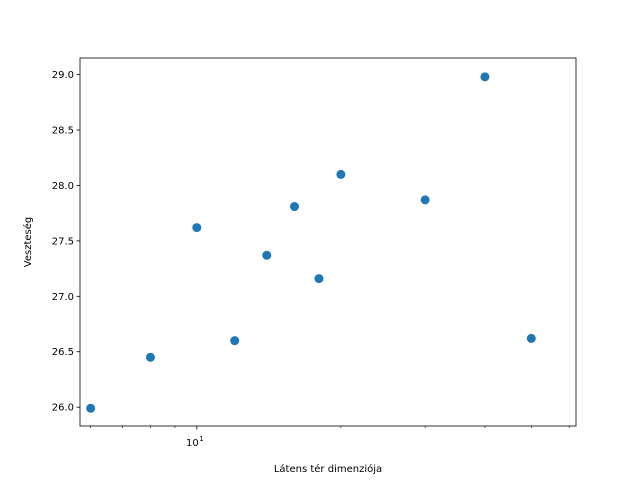  I want to click on x-axis-label: Látens tér dimenziója, so click(328, 469).